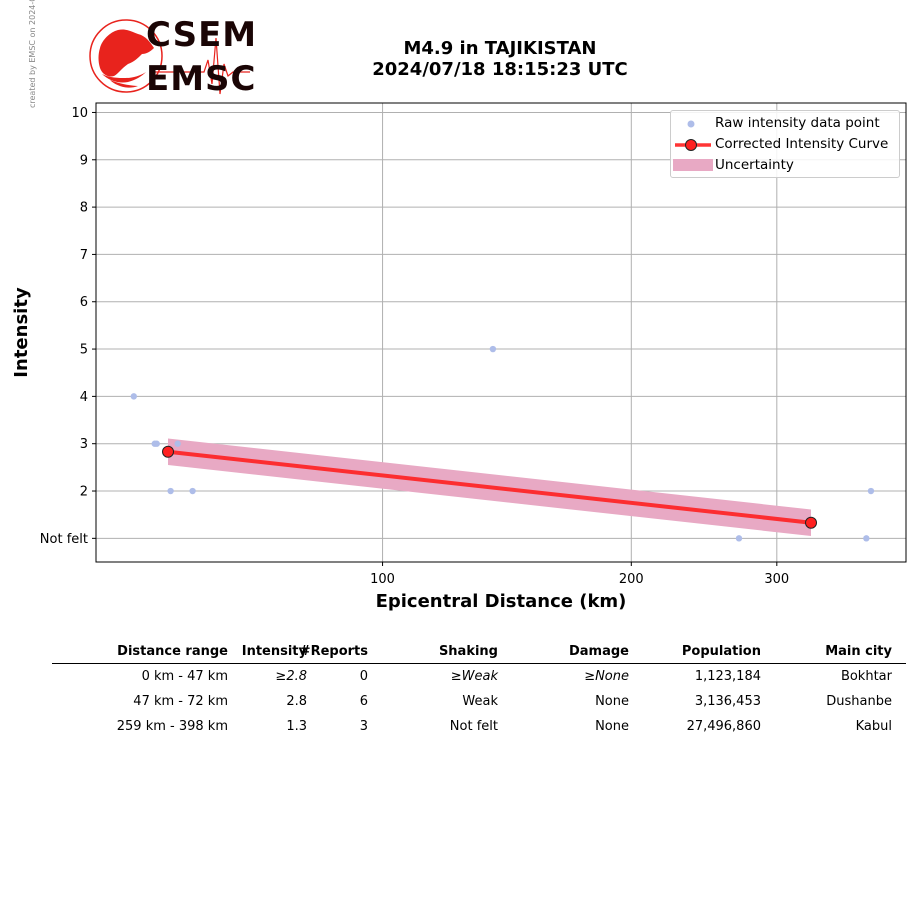 The width and height of the screenshot is (915, 905). What do you see at coordinates (727, 676) in the screenshot?
I see `cell-population: 1,123,184` at bounding box center [727, 676].